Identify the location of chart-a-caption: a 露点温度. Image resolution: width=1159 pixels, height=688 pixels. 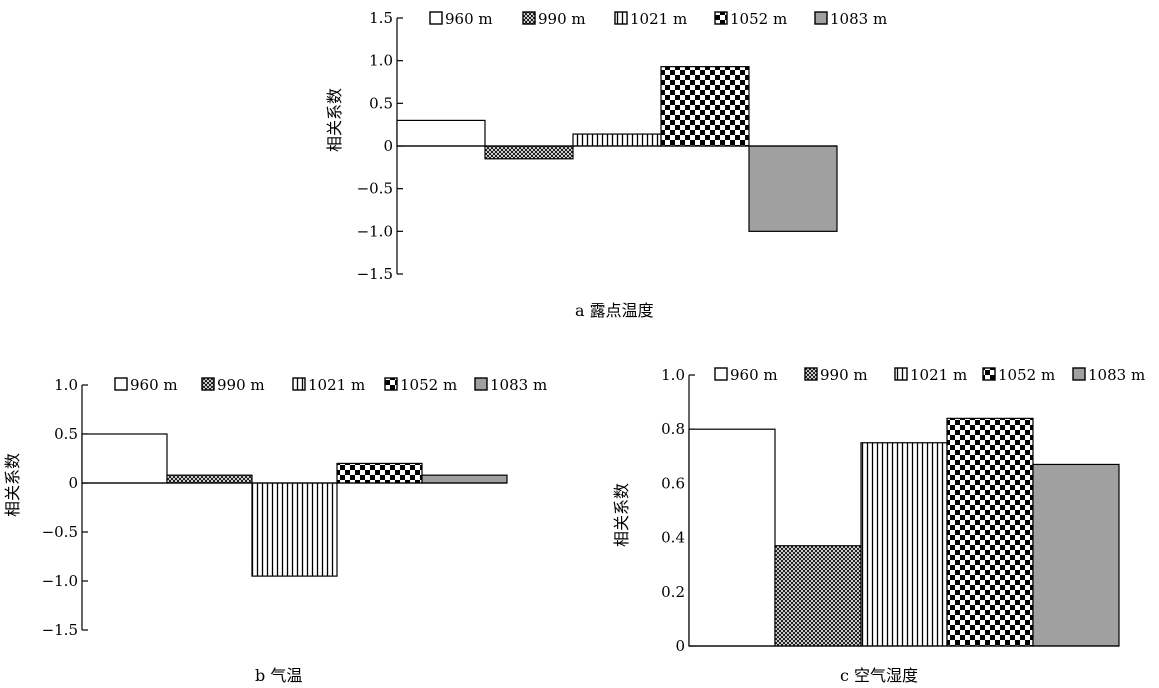
(614, 310).